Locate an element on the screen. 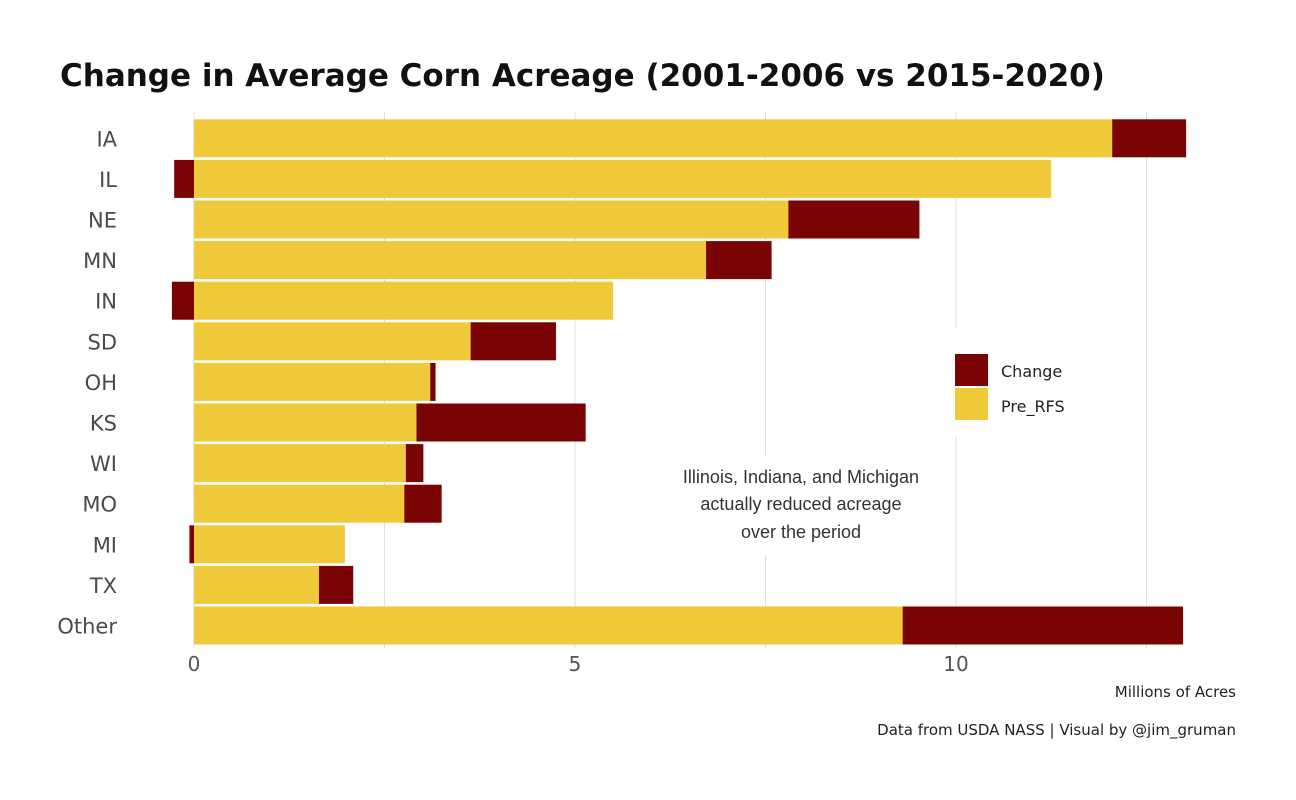 The width and height of the screenshot is (1296, 800). category-label-sd: SD is located at coordinates (102, 342).